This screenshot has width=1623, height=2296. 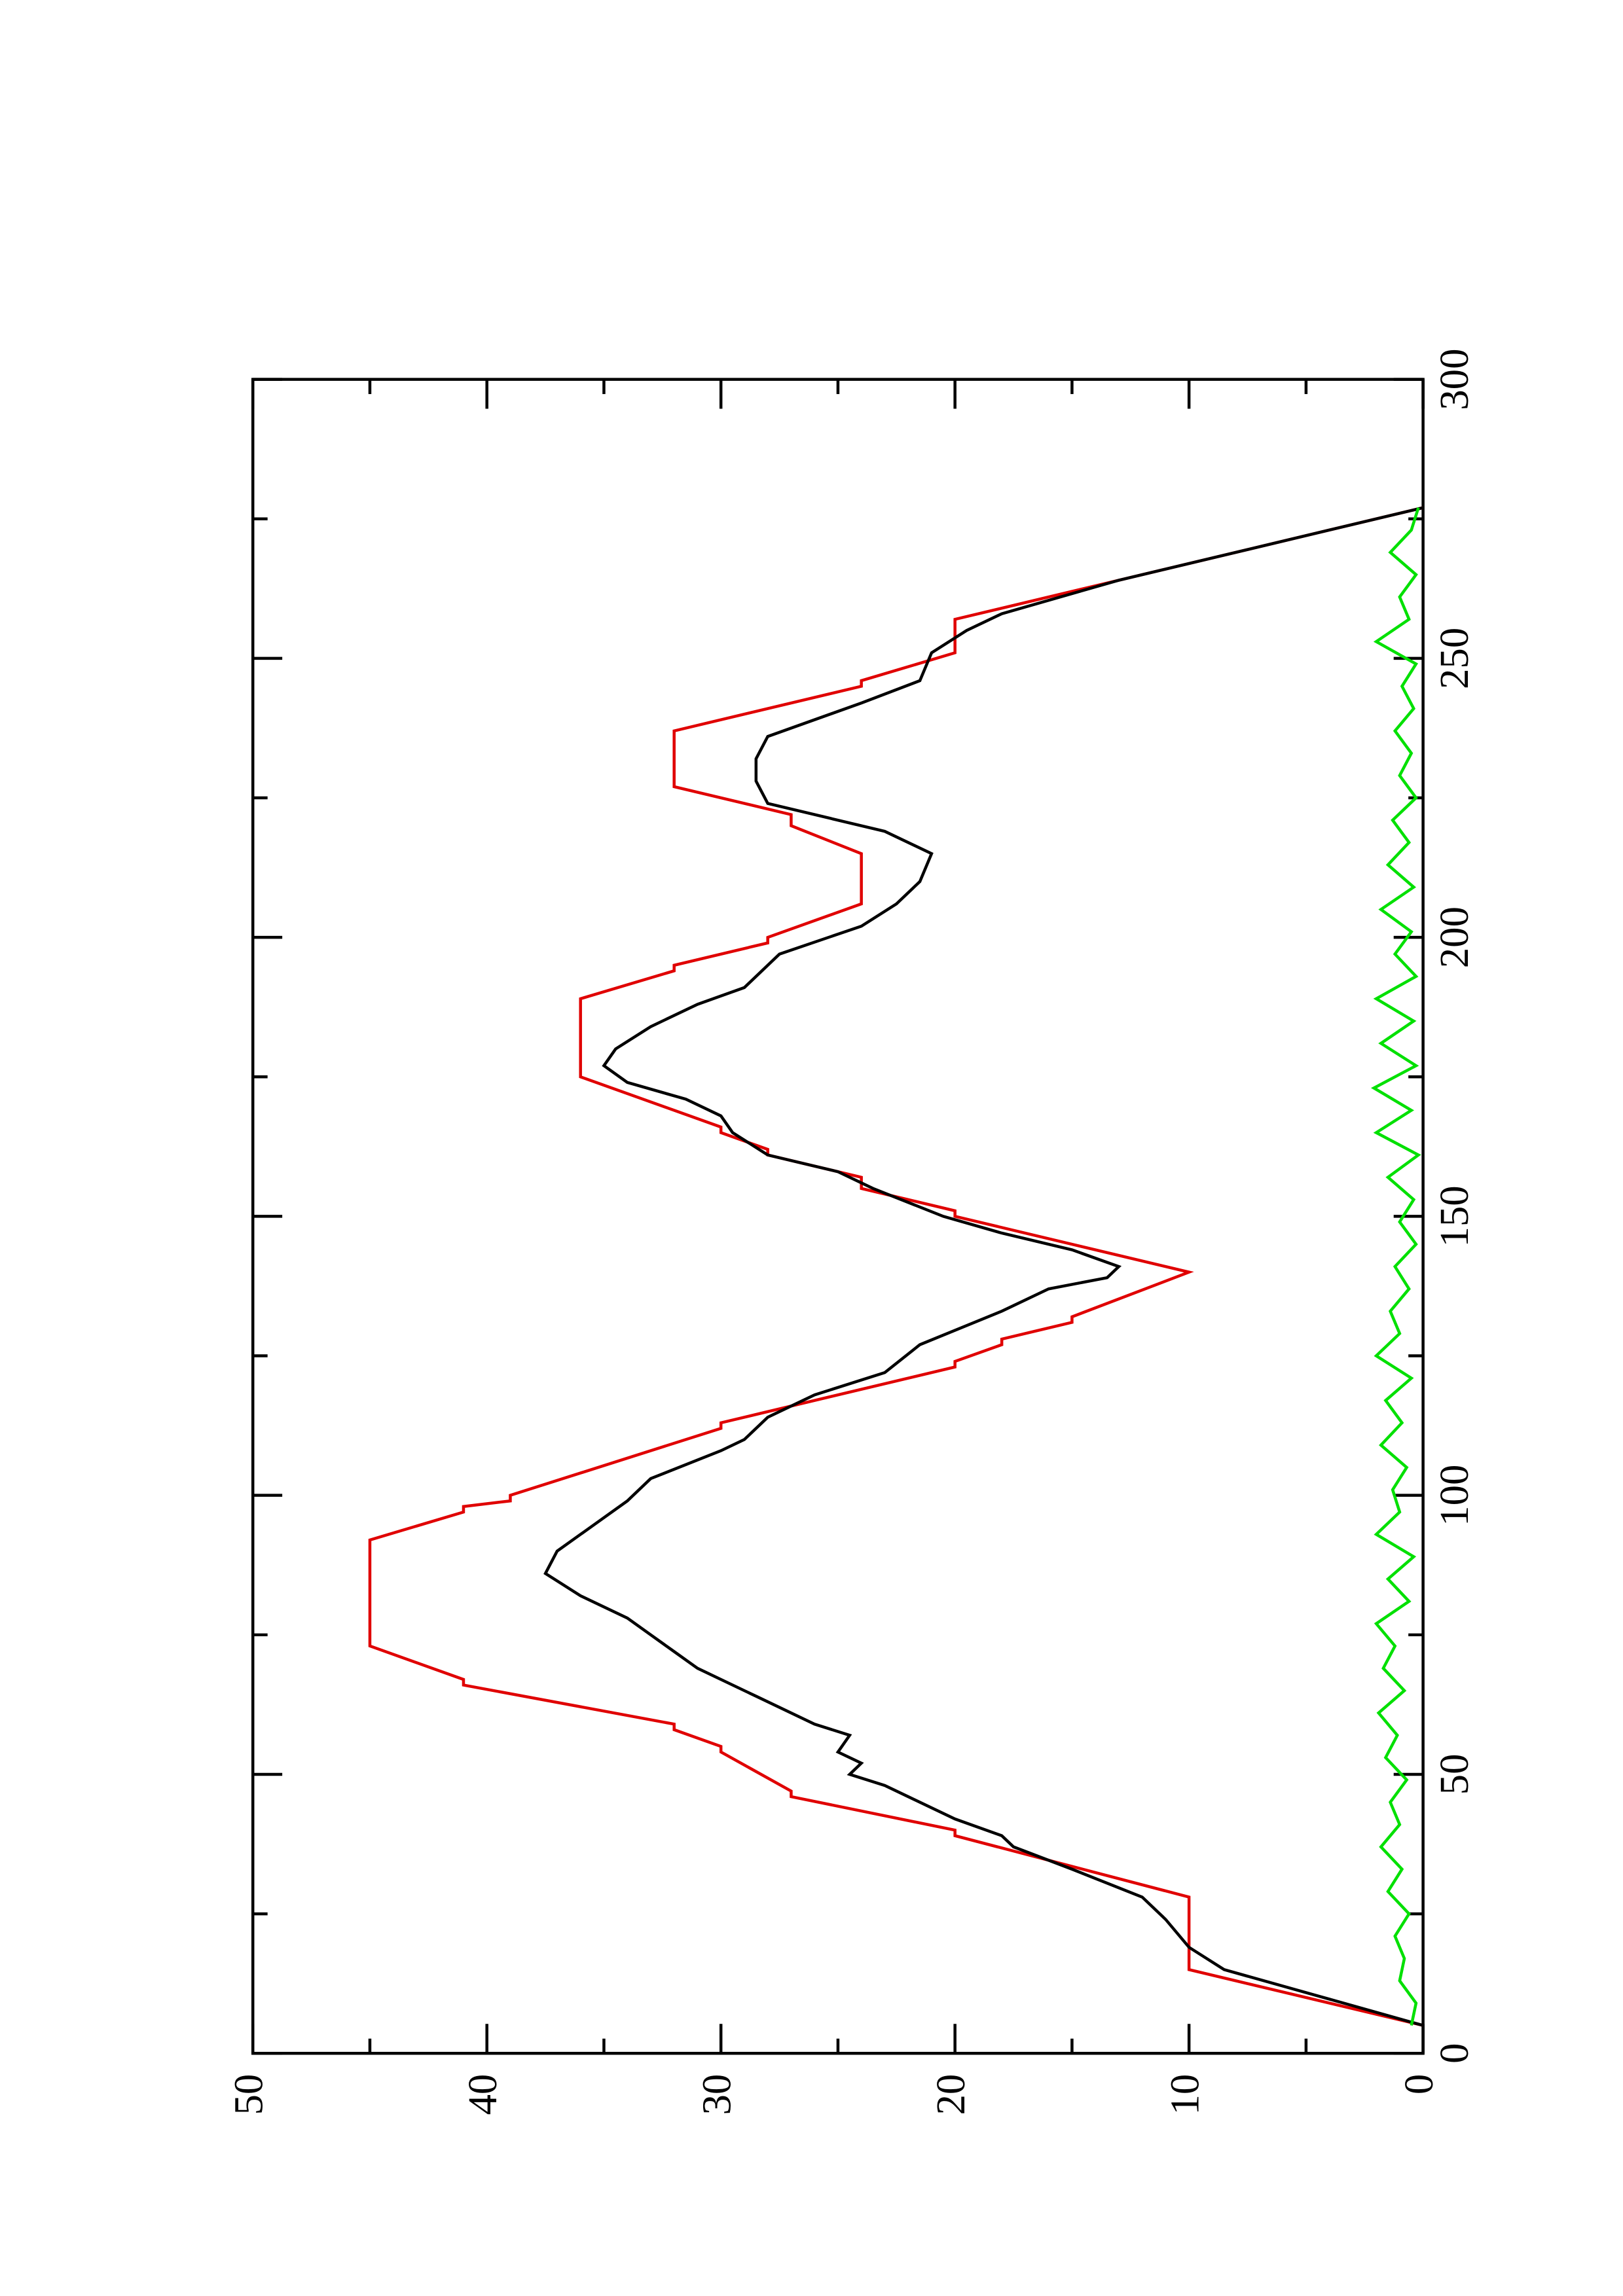 What do you see at coordinates (1454, 937) in the screenshot?
I see `x-tick-label: 200` at bounding box center [1454, 937].